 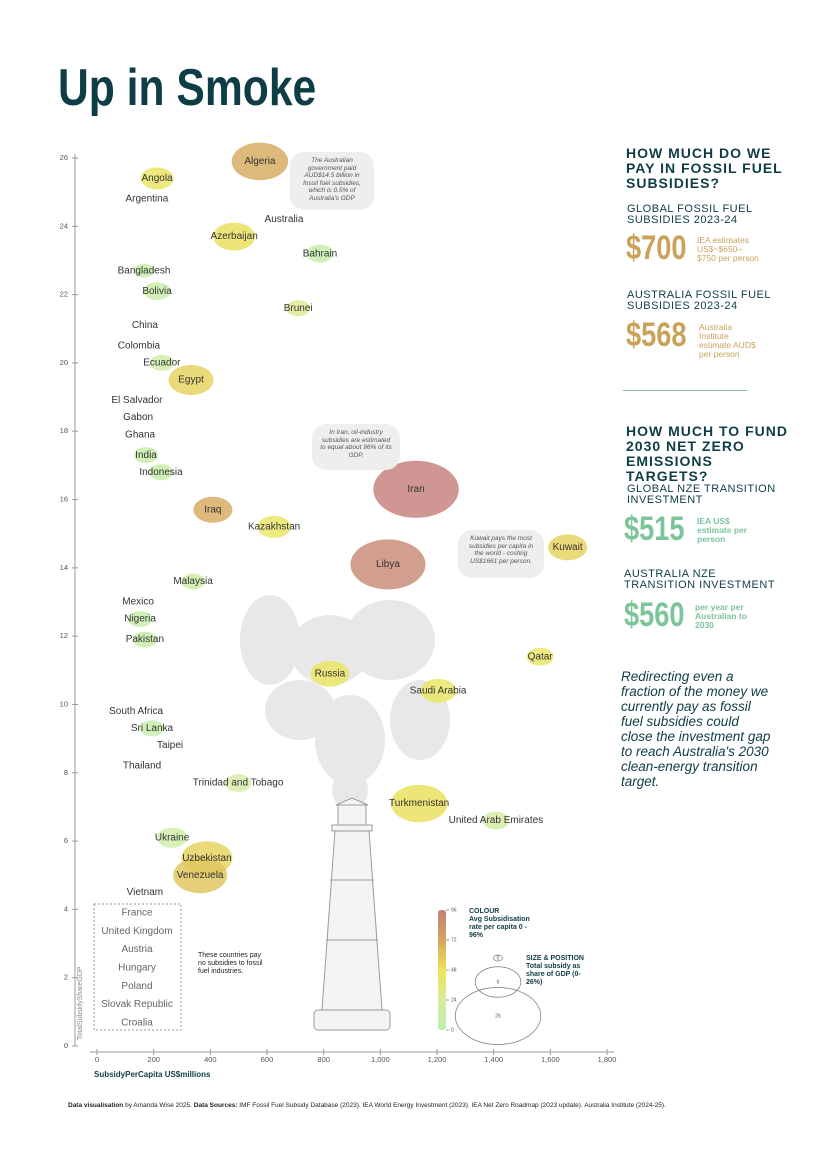 What do you see at coordinates (145, 639) in the screenshot?
I see `country-label: Pakistan` at bounding box center [145, 639].